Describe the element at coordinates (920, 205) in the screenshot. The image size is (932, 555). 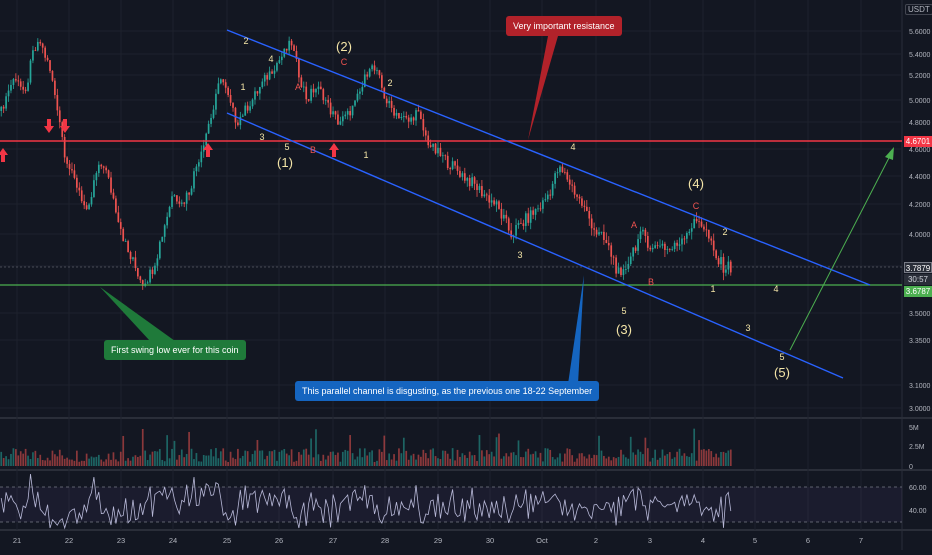
I see `price-tick-label: 4.2000` at that location.